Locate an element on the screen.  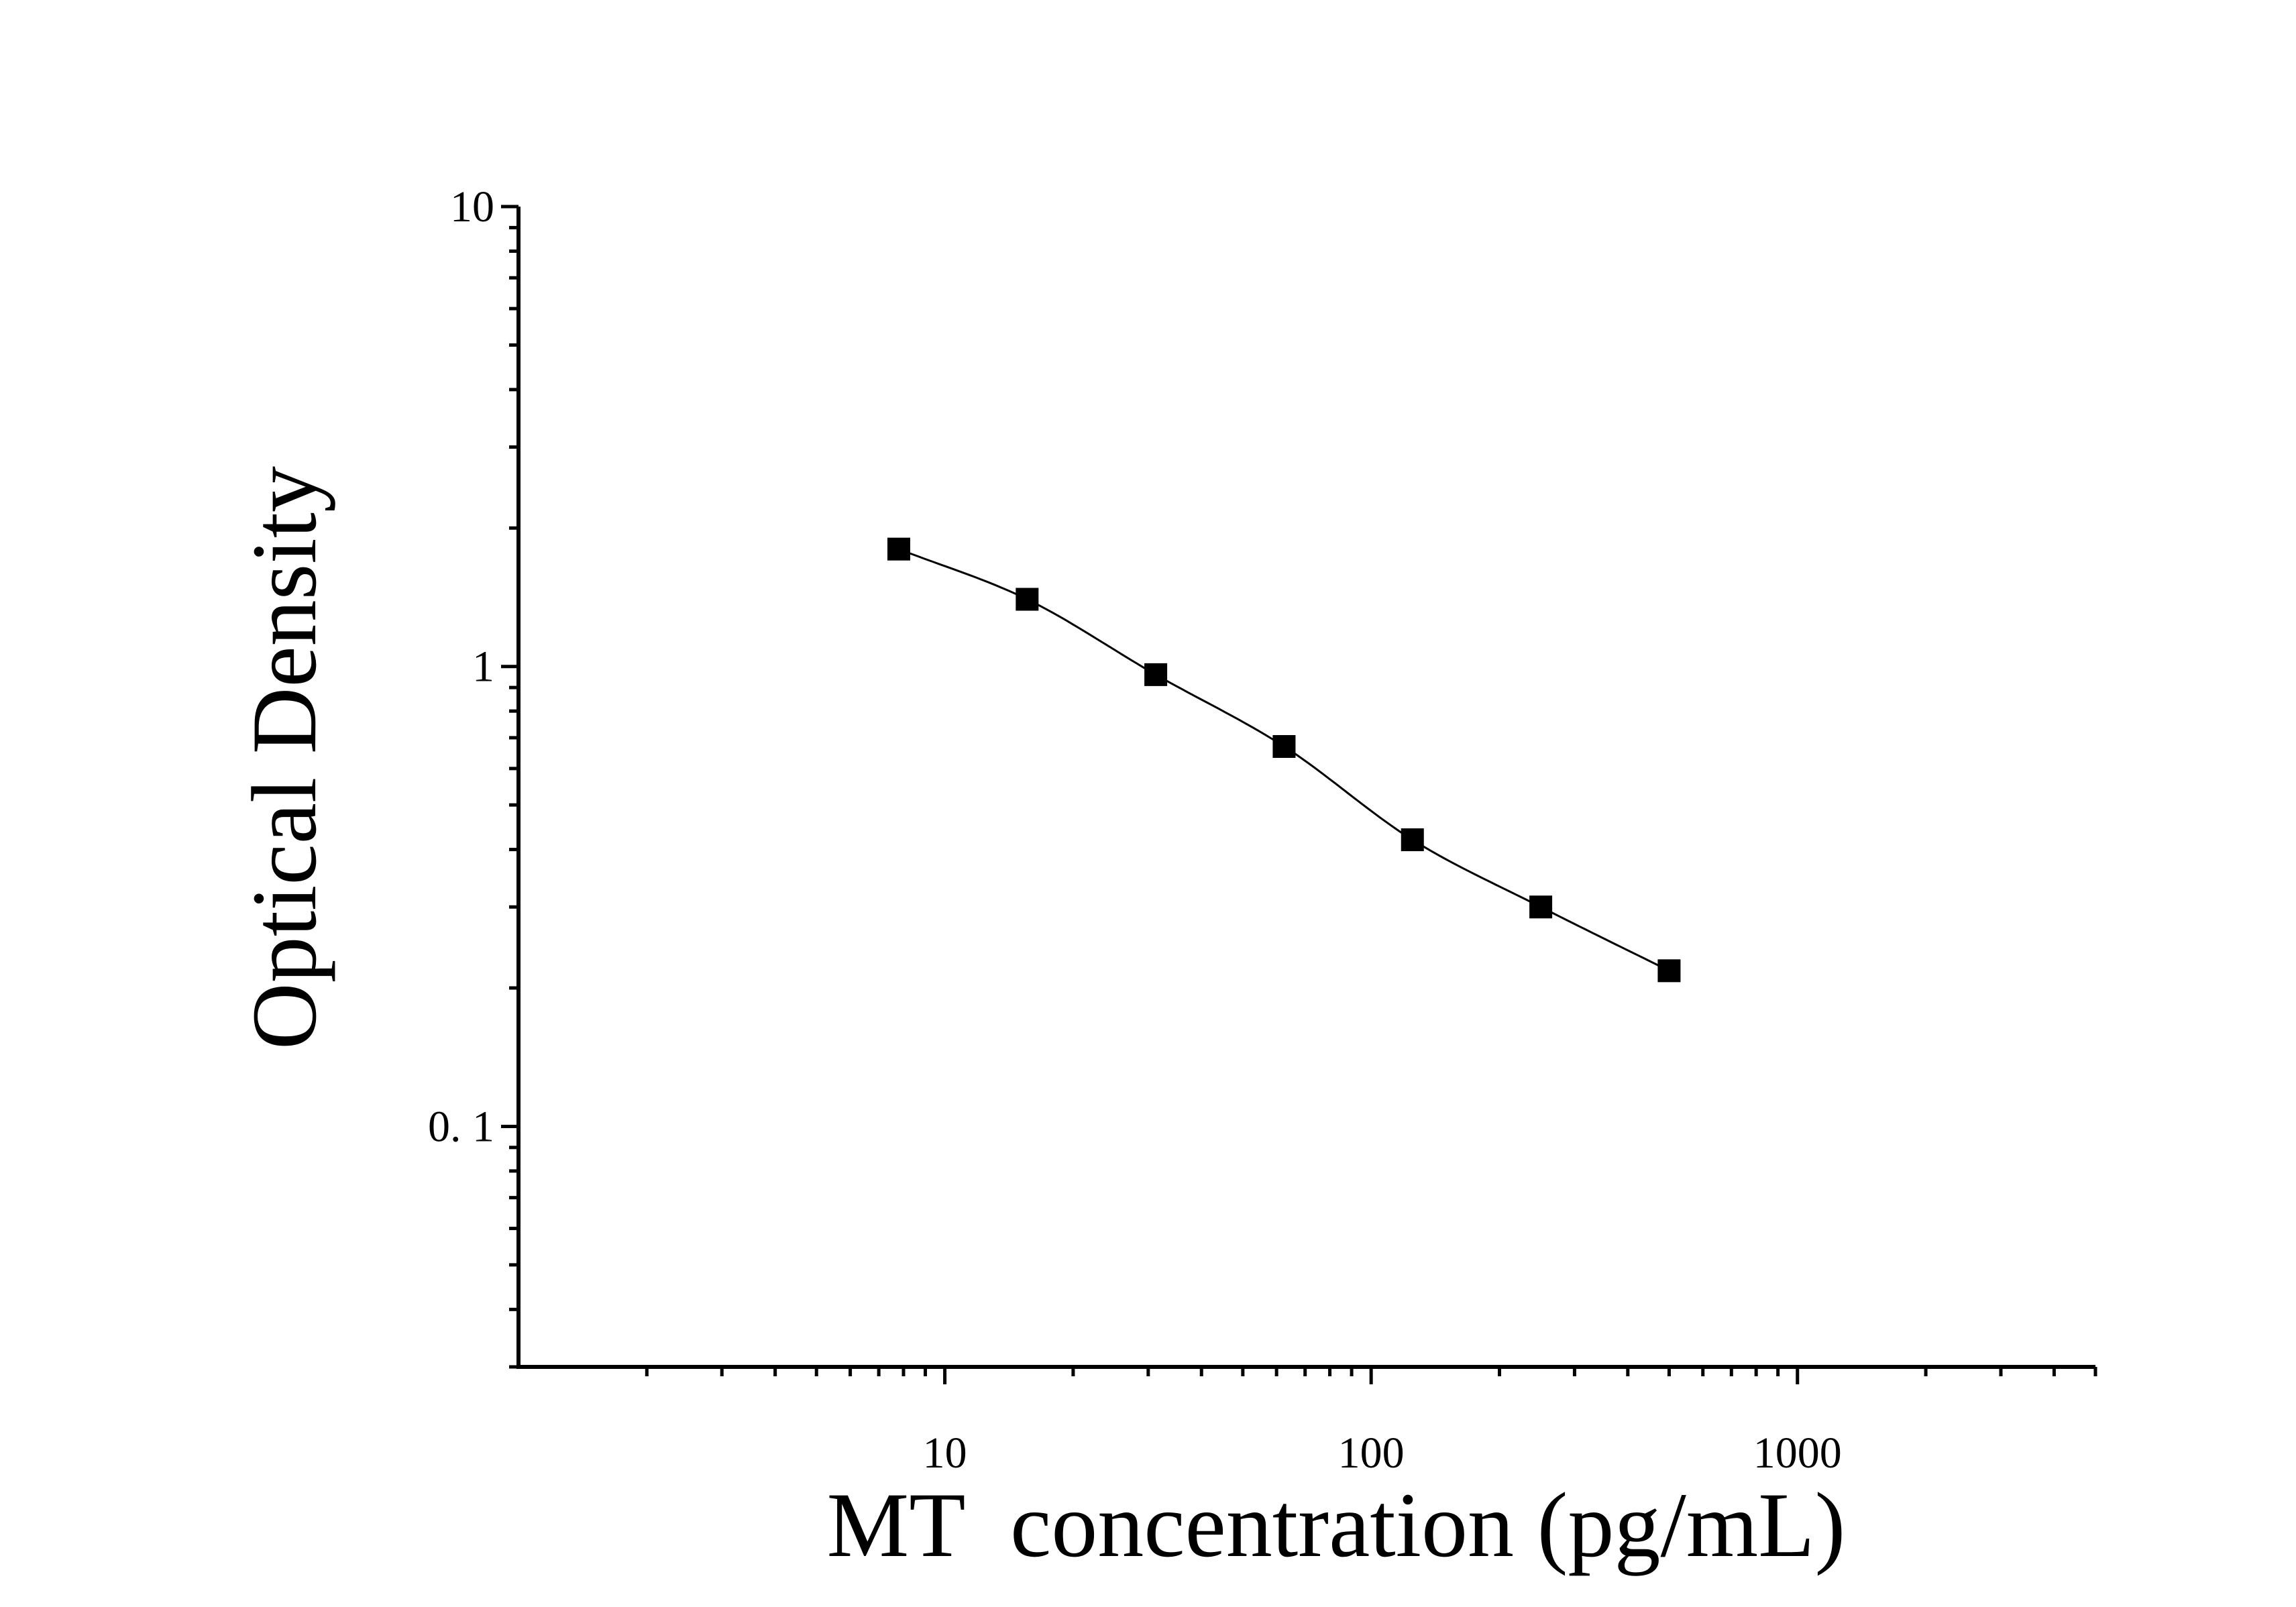
x-tick-label: 100 is located at coordinates (1371, 1453).